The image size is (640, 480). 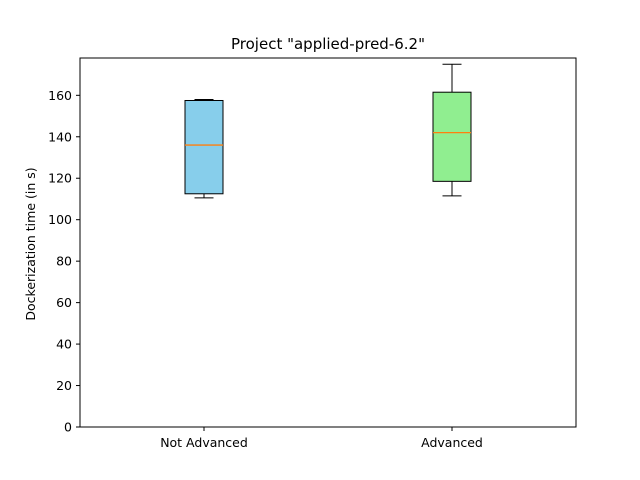 What do you see at coordinates (328, 44) in the screenshot?
I see `chart-title: Project "applied-pred-6.2"` at bounding box center [328, 44].